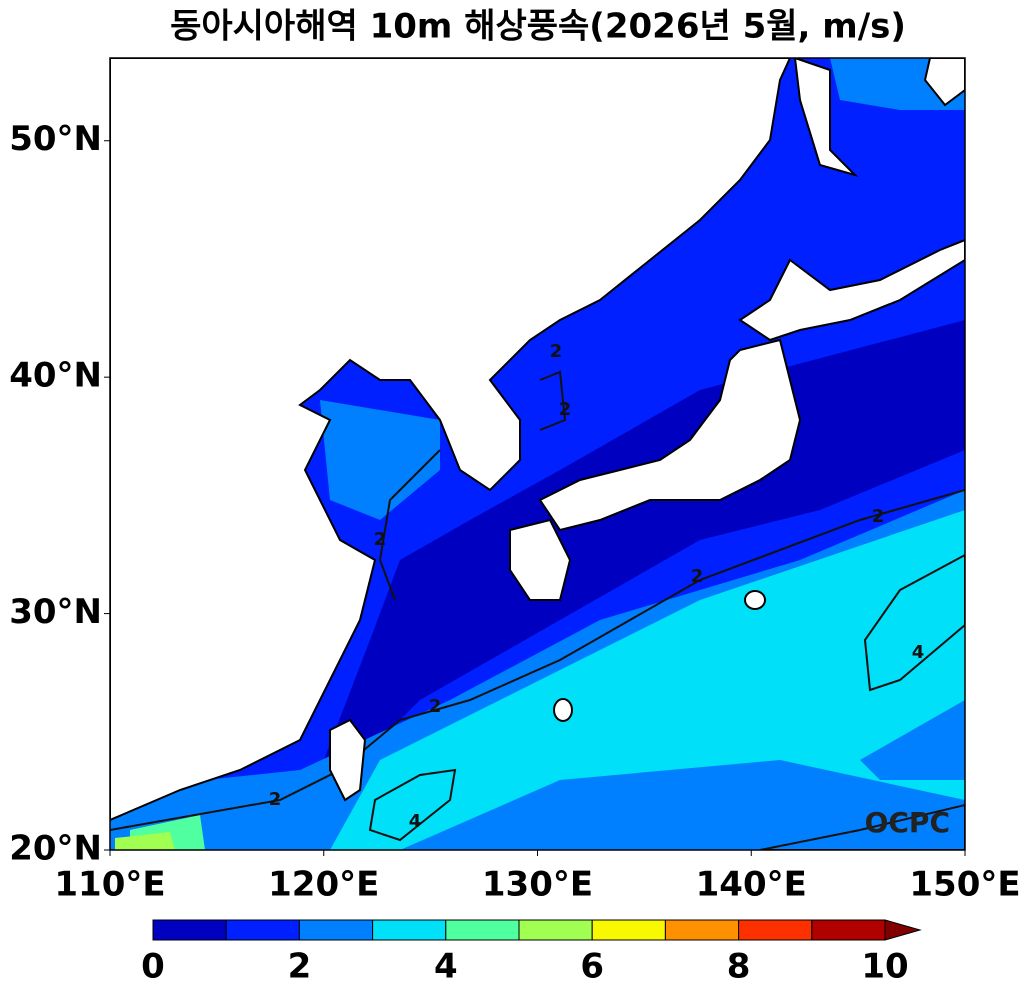  I want to click on x-tick-label: 140°E, so click(751, 885).